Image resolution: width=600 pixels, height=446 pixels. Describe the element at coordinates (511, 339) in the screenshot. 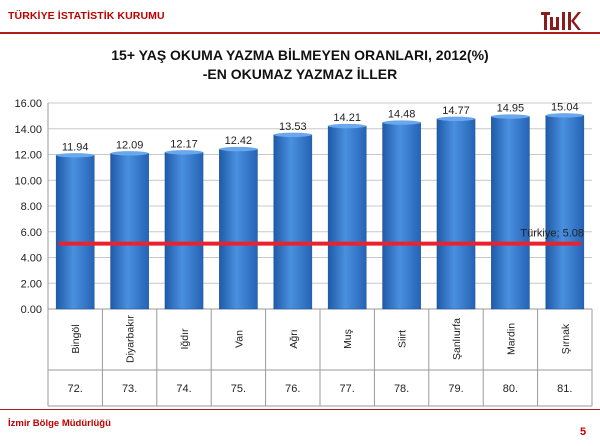

I see `category-label: Mardin` at that location.